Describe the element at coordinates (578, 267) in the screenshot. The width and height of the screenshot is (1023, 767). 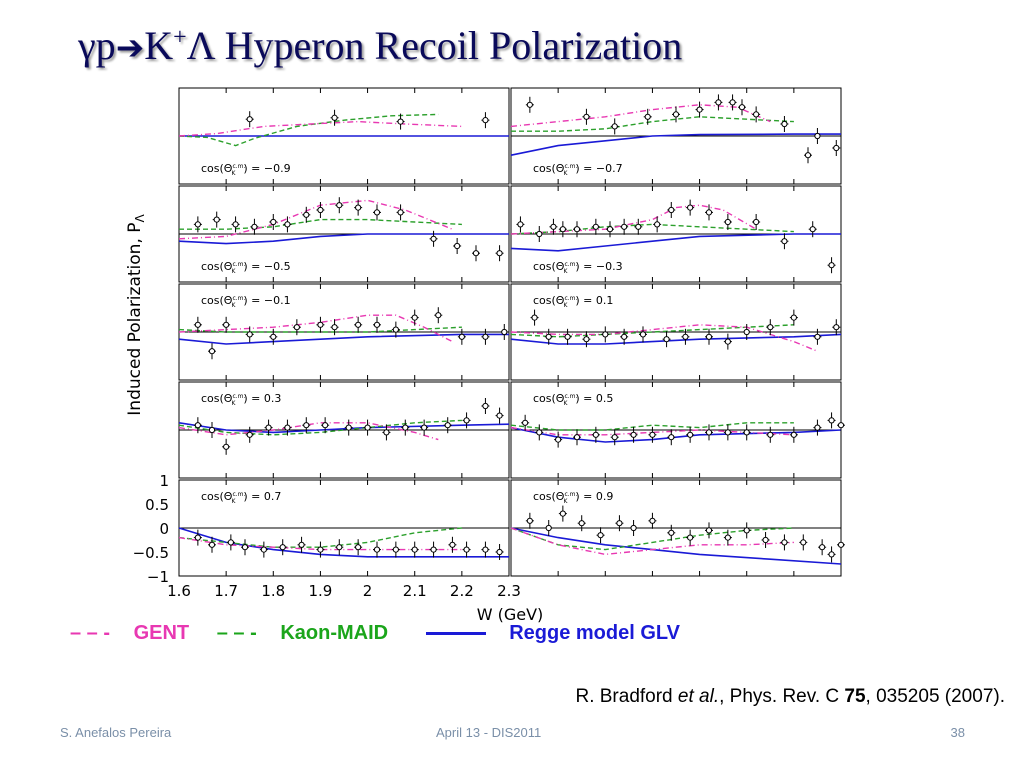
I see `panel-label: cos(Θc.m. K) = −0.3` at that location.